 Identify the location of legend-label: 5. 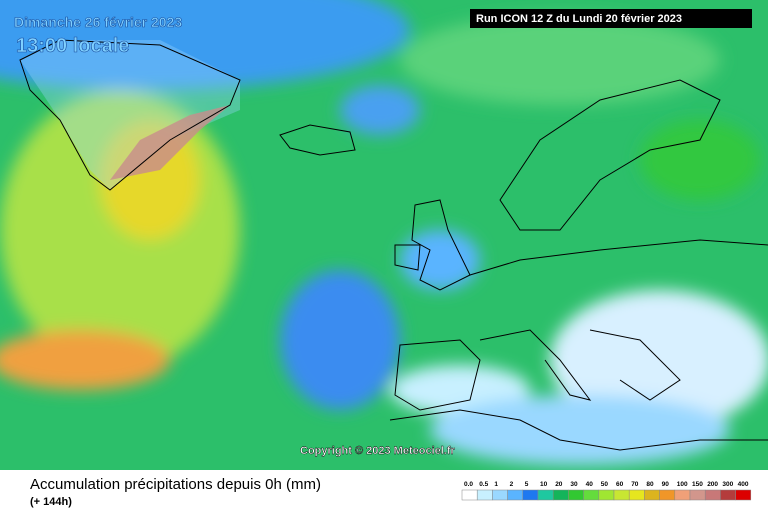
(527, 484).